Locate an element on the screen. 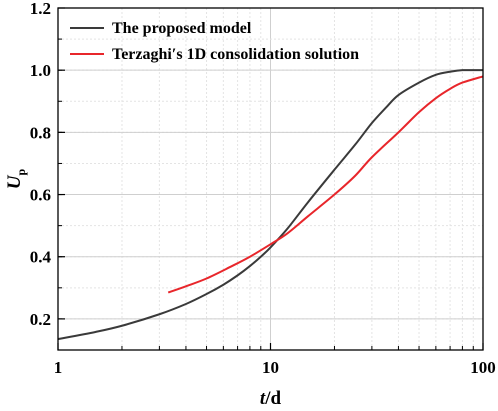  x-axis-title-unit: /d is located at coordinates (272, 398).